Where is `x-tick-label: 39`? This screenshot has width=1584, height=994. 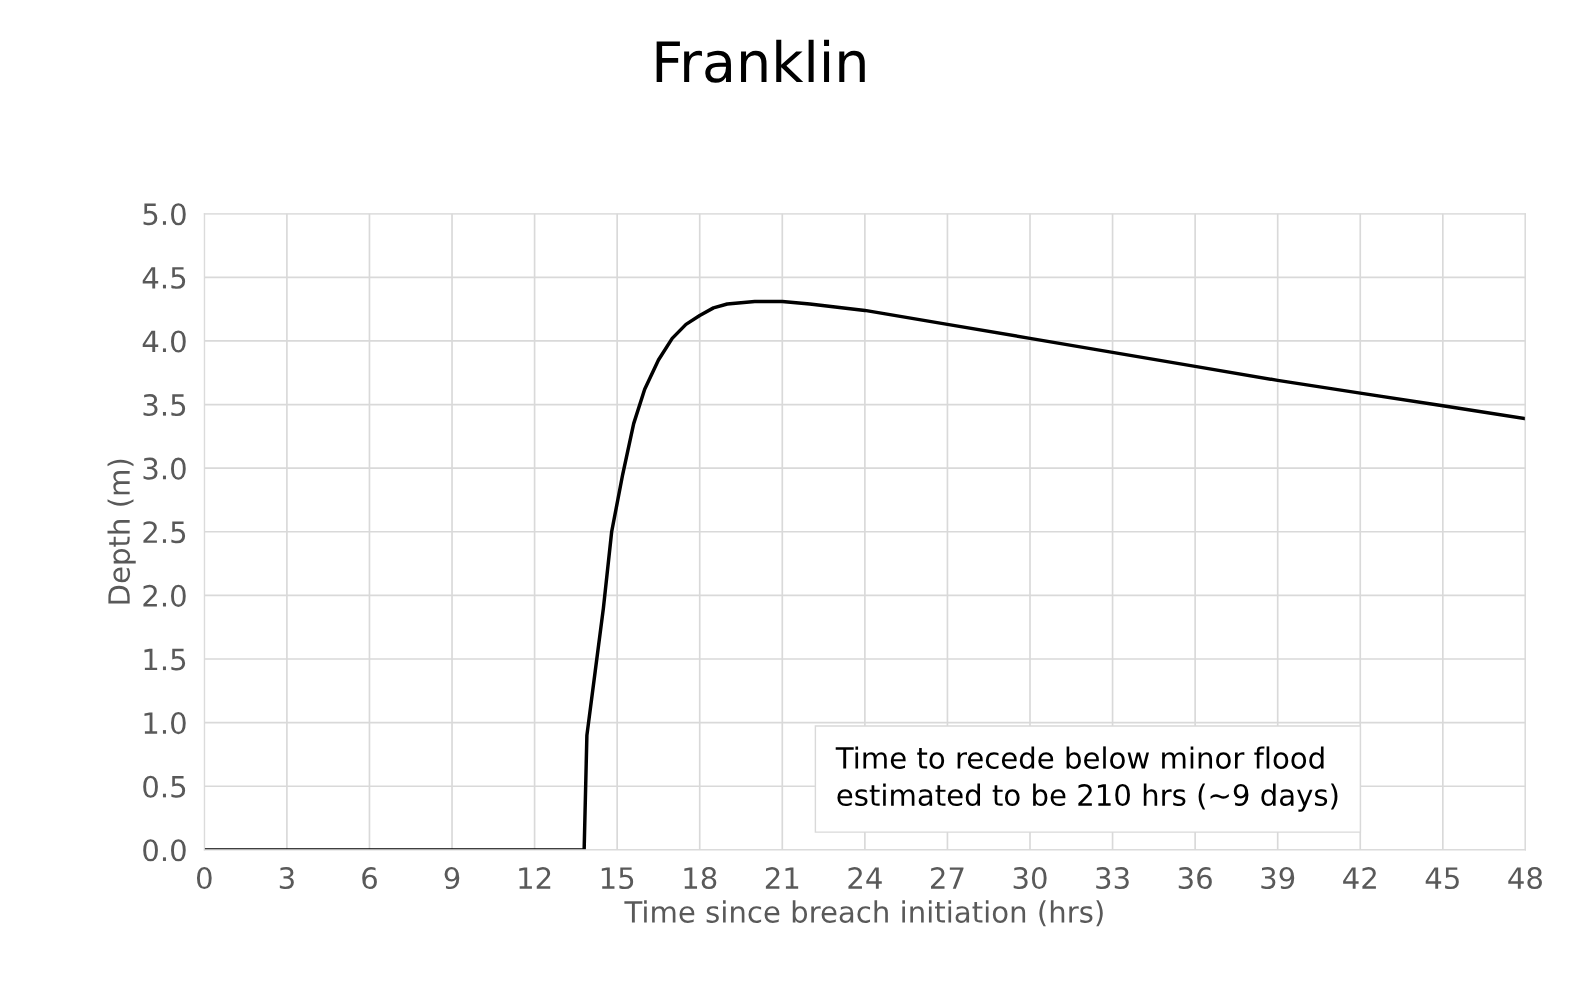
x-tick-label: 39 is located at coordinates (1278, 878).